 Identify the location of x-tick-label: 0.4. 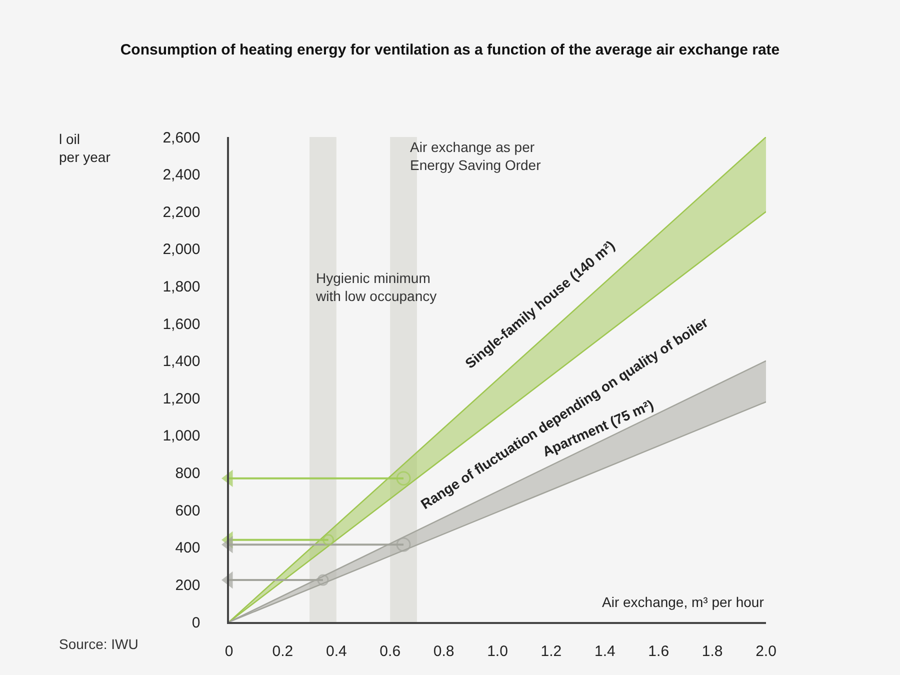
(336, 651).